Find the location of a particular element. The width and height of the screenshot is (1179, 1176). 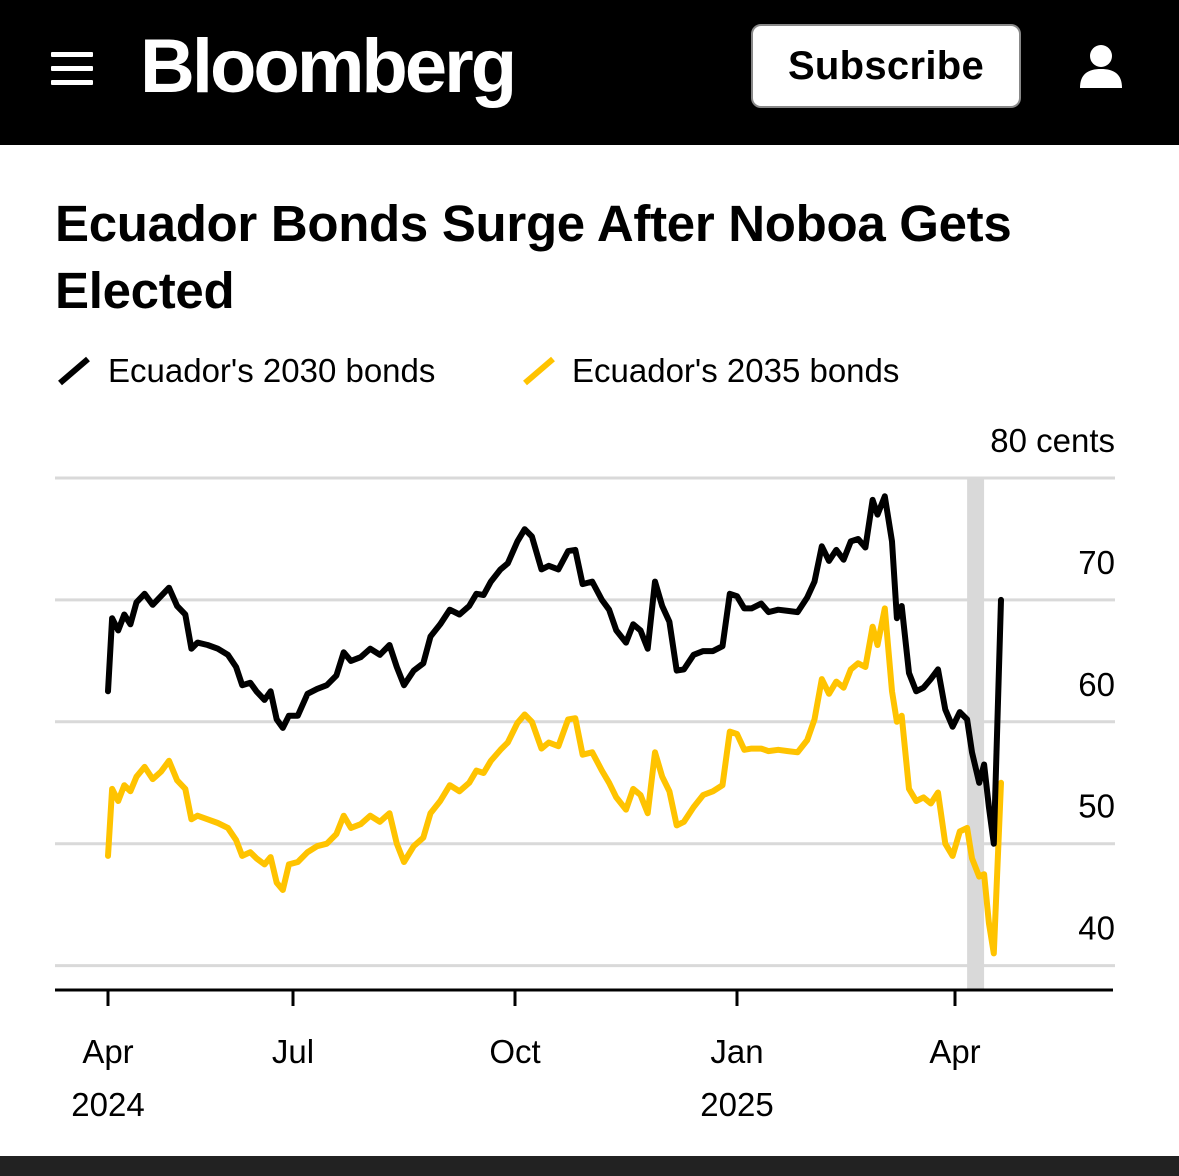

x-tick-year-label-0: 2024 is located at coordinates (107, 1104).